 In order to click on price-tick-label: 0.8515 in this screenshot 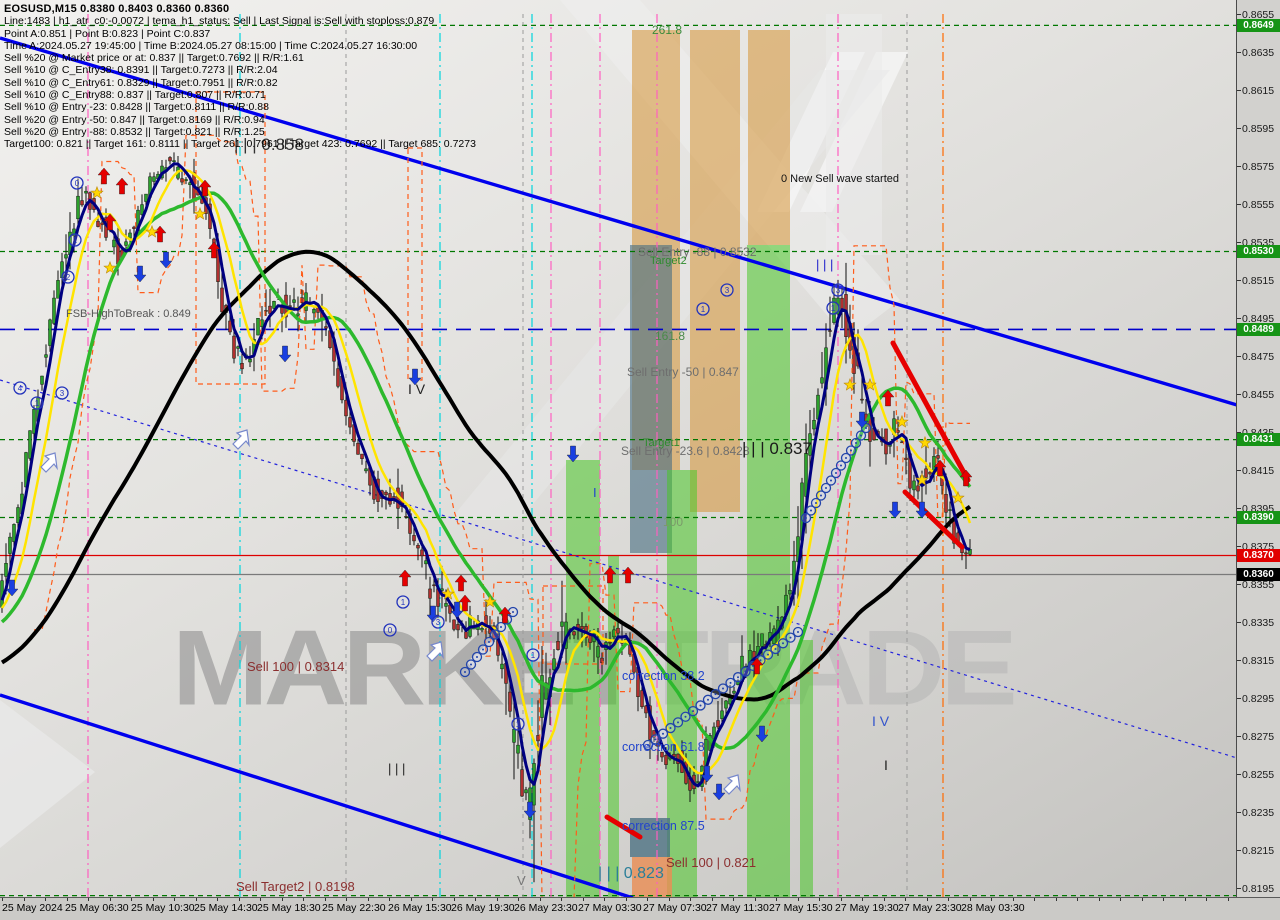, I will do `click(1255, 280)`.